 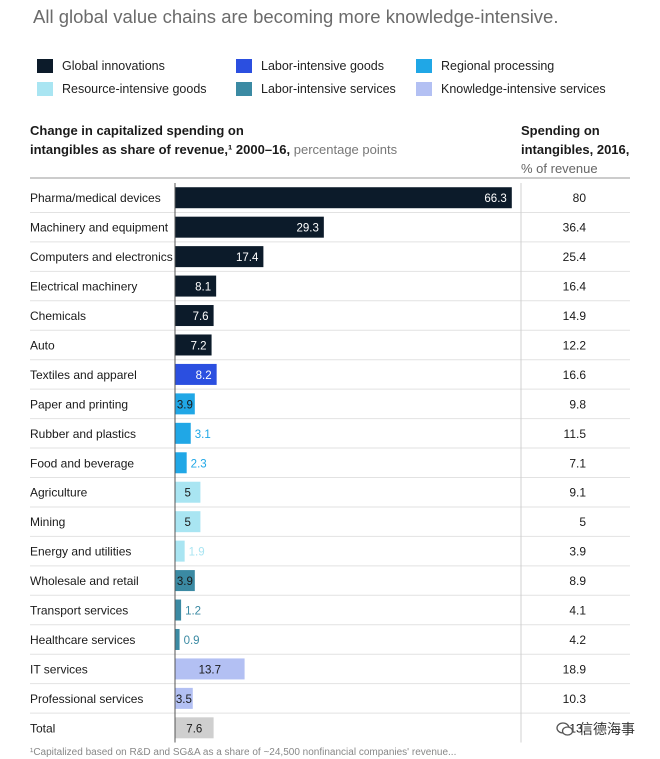 What do you see at coordinates (203, 288) in the screenshot?
I see `bar-value-label: 8.1` at bounding box center [203, 288].